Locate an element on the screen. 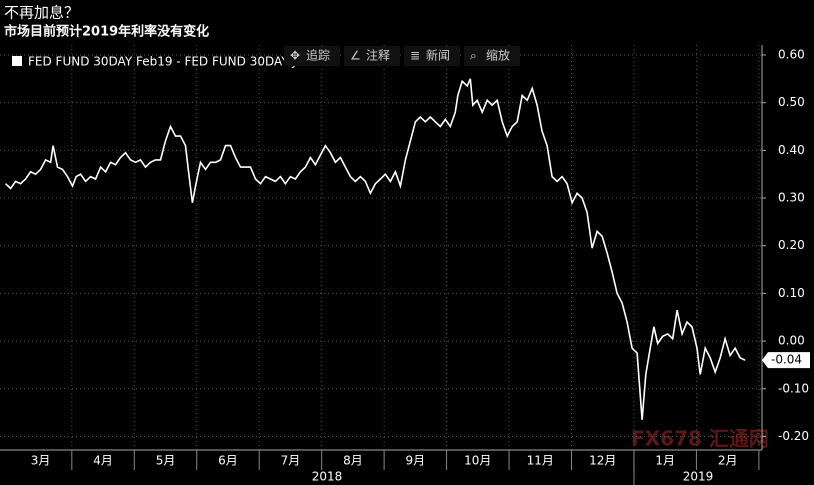 The image size is (814, 485). toolbar-button: ∠ 注释 is located at coordinates (372, 56).